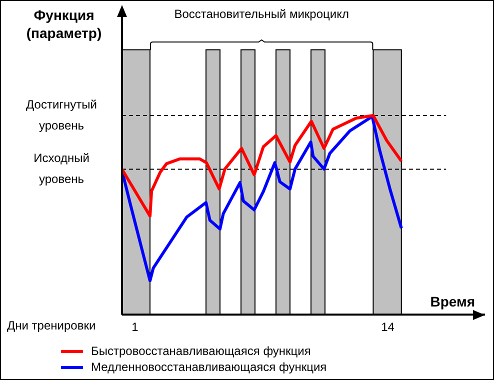 Image resolution: width=494 pixels, height=380 pixels. What do you see at coordinates (51, 325) in the screenshot?
I see `text: Дни тренировки` at bounding box center [51, 325].